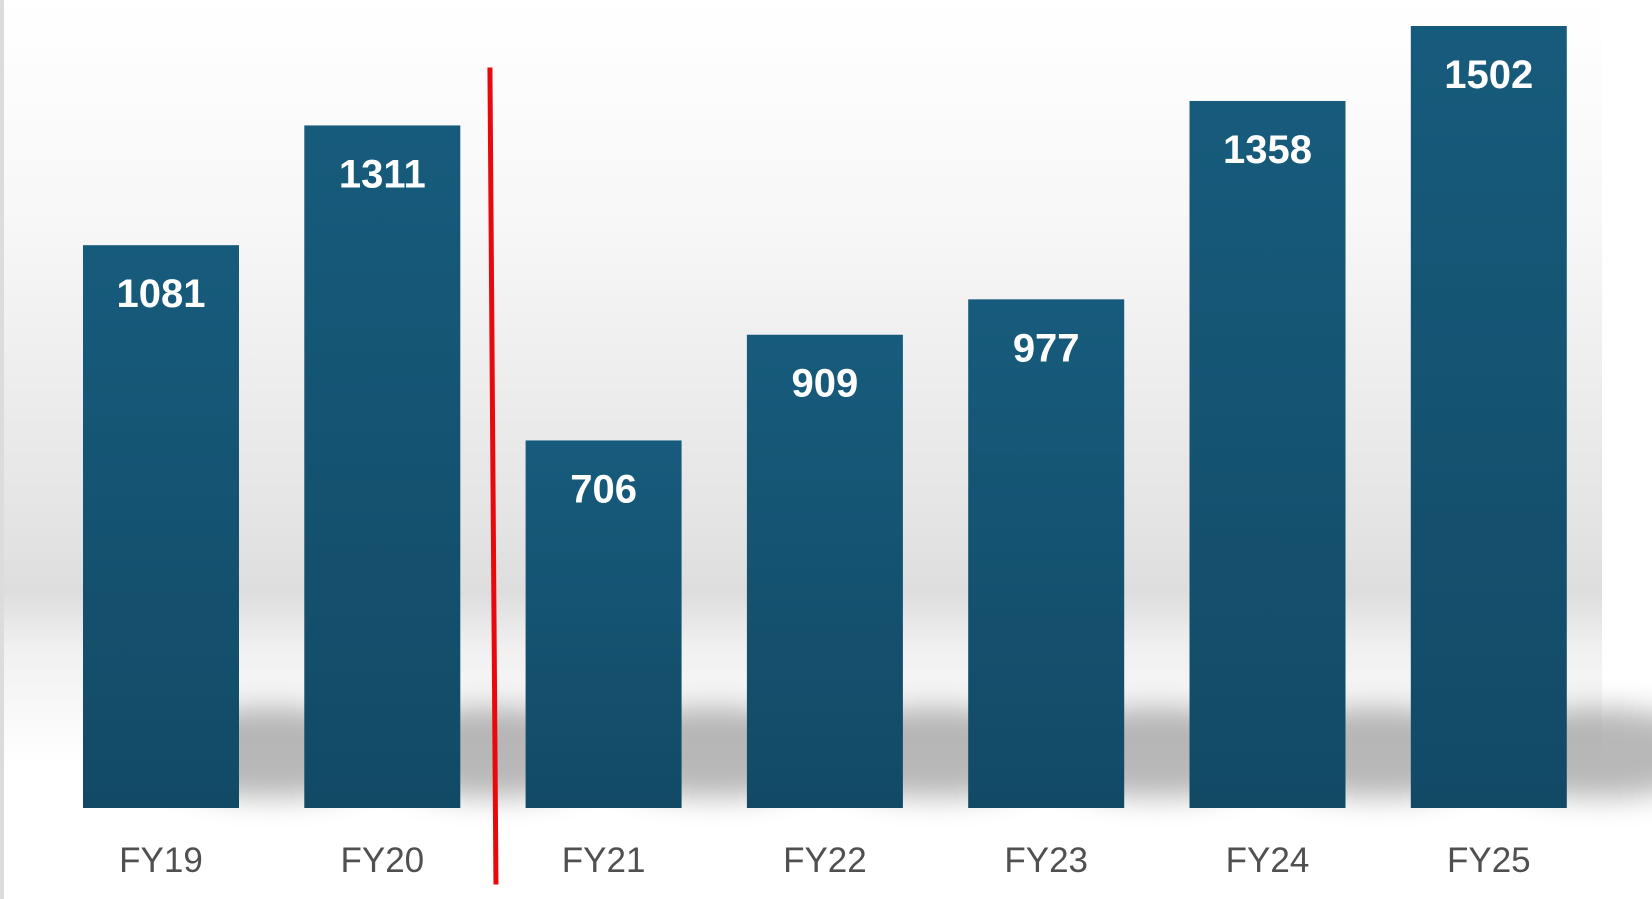 The height and width of the screenshot is (899, 1652). I want to click on bar-value-label-fy22: 909, so click(825, 384).